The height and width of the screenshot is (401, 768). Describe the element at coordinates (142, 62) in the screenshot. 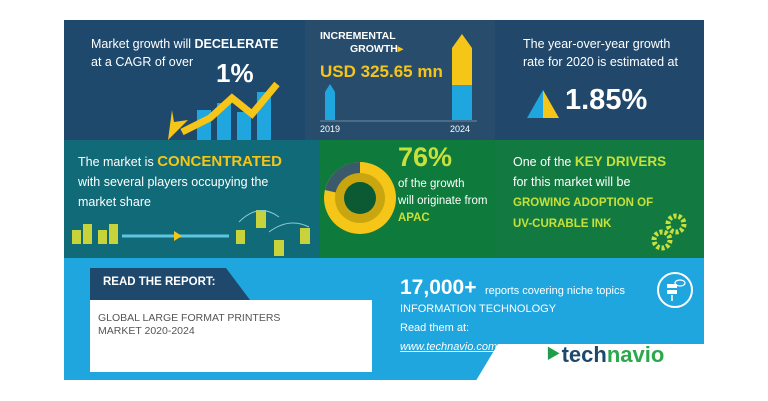

I see `cagr-text-2: at a CAGR of over` at that location.